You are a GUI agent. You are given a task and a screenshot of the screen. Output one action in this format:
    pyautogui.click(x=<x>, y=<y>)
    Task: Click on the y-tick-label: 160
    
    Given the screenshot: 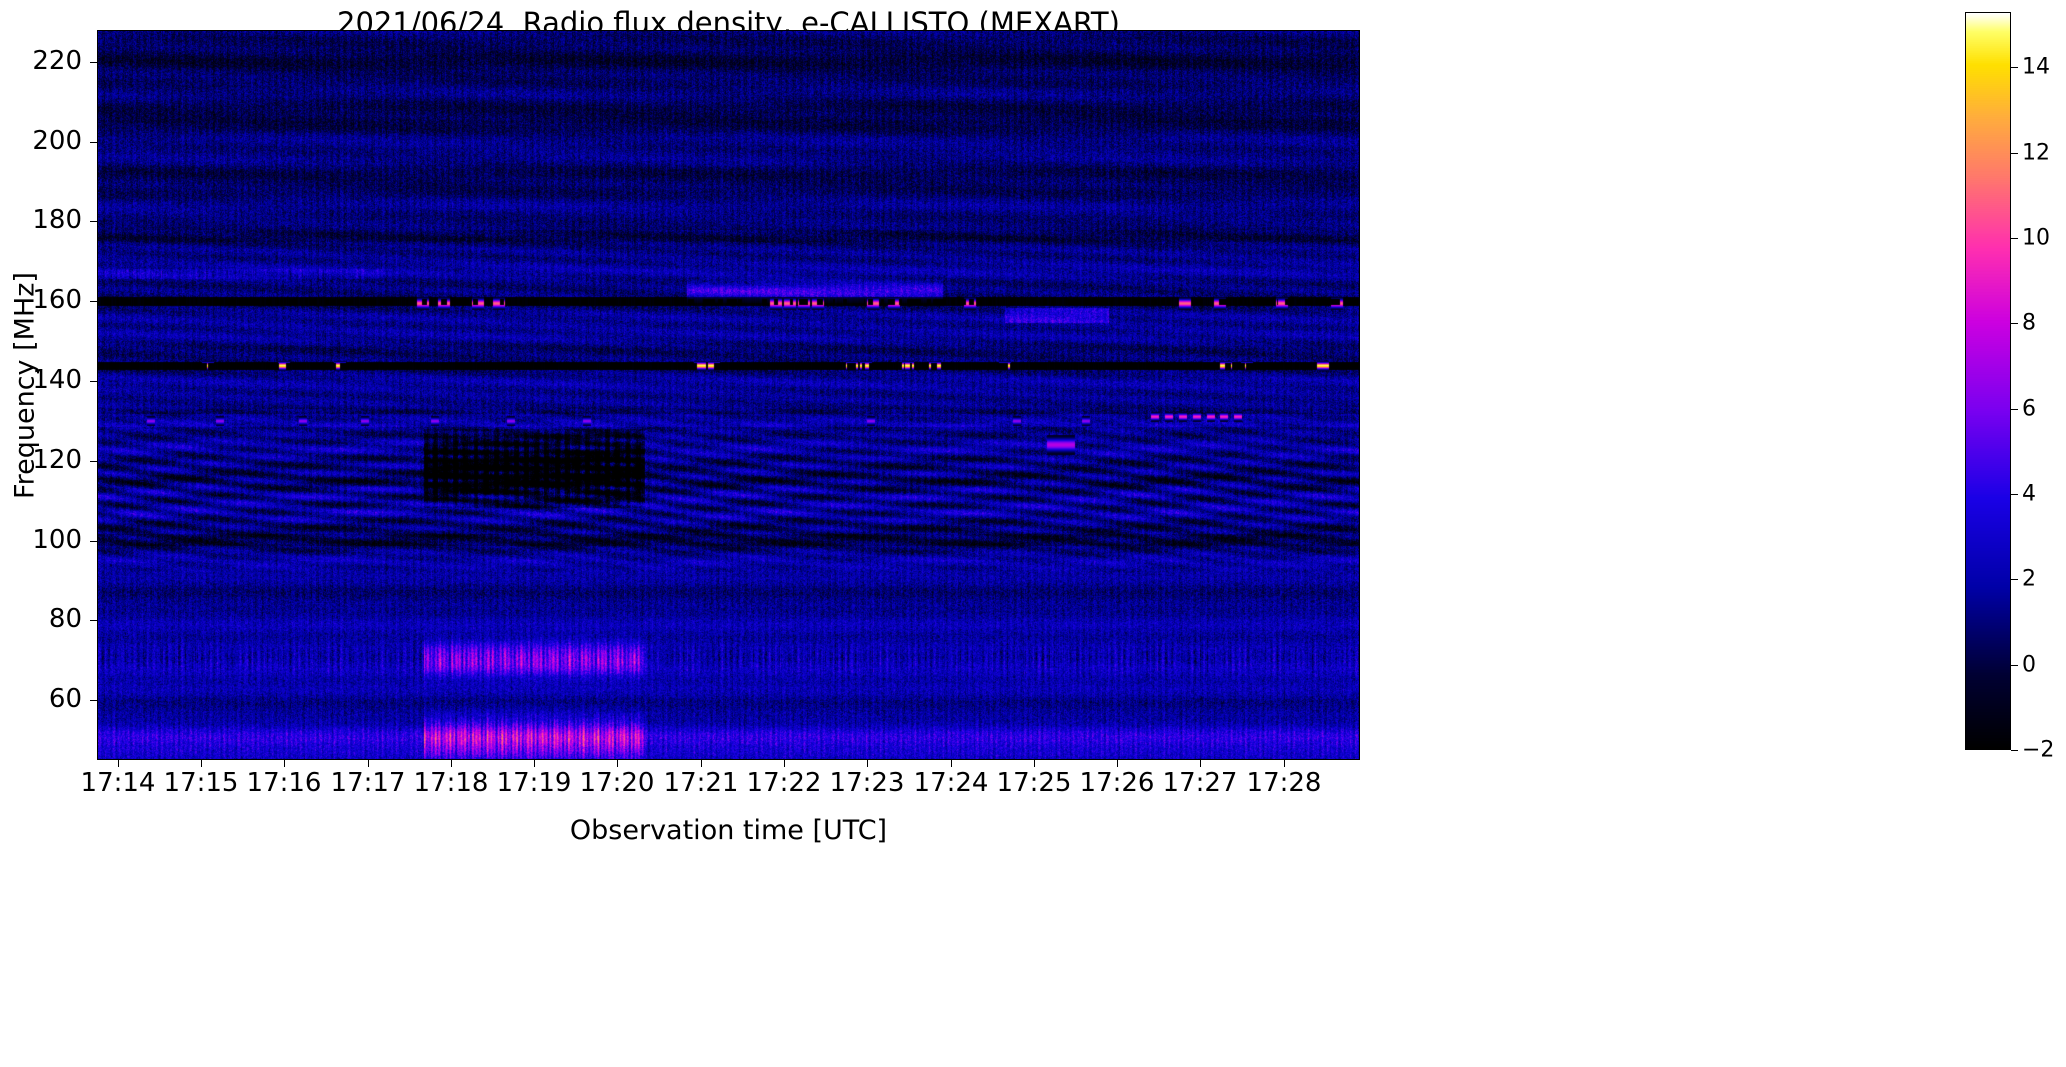 What is the action you would take?
    pyautogui.click(x=57, y=300)
    